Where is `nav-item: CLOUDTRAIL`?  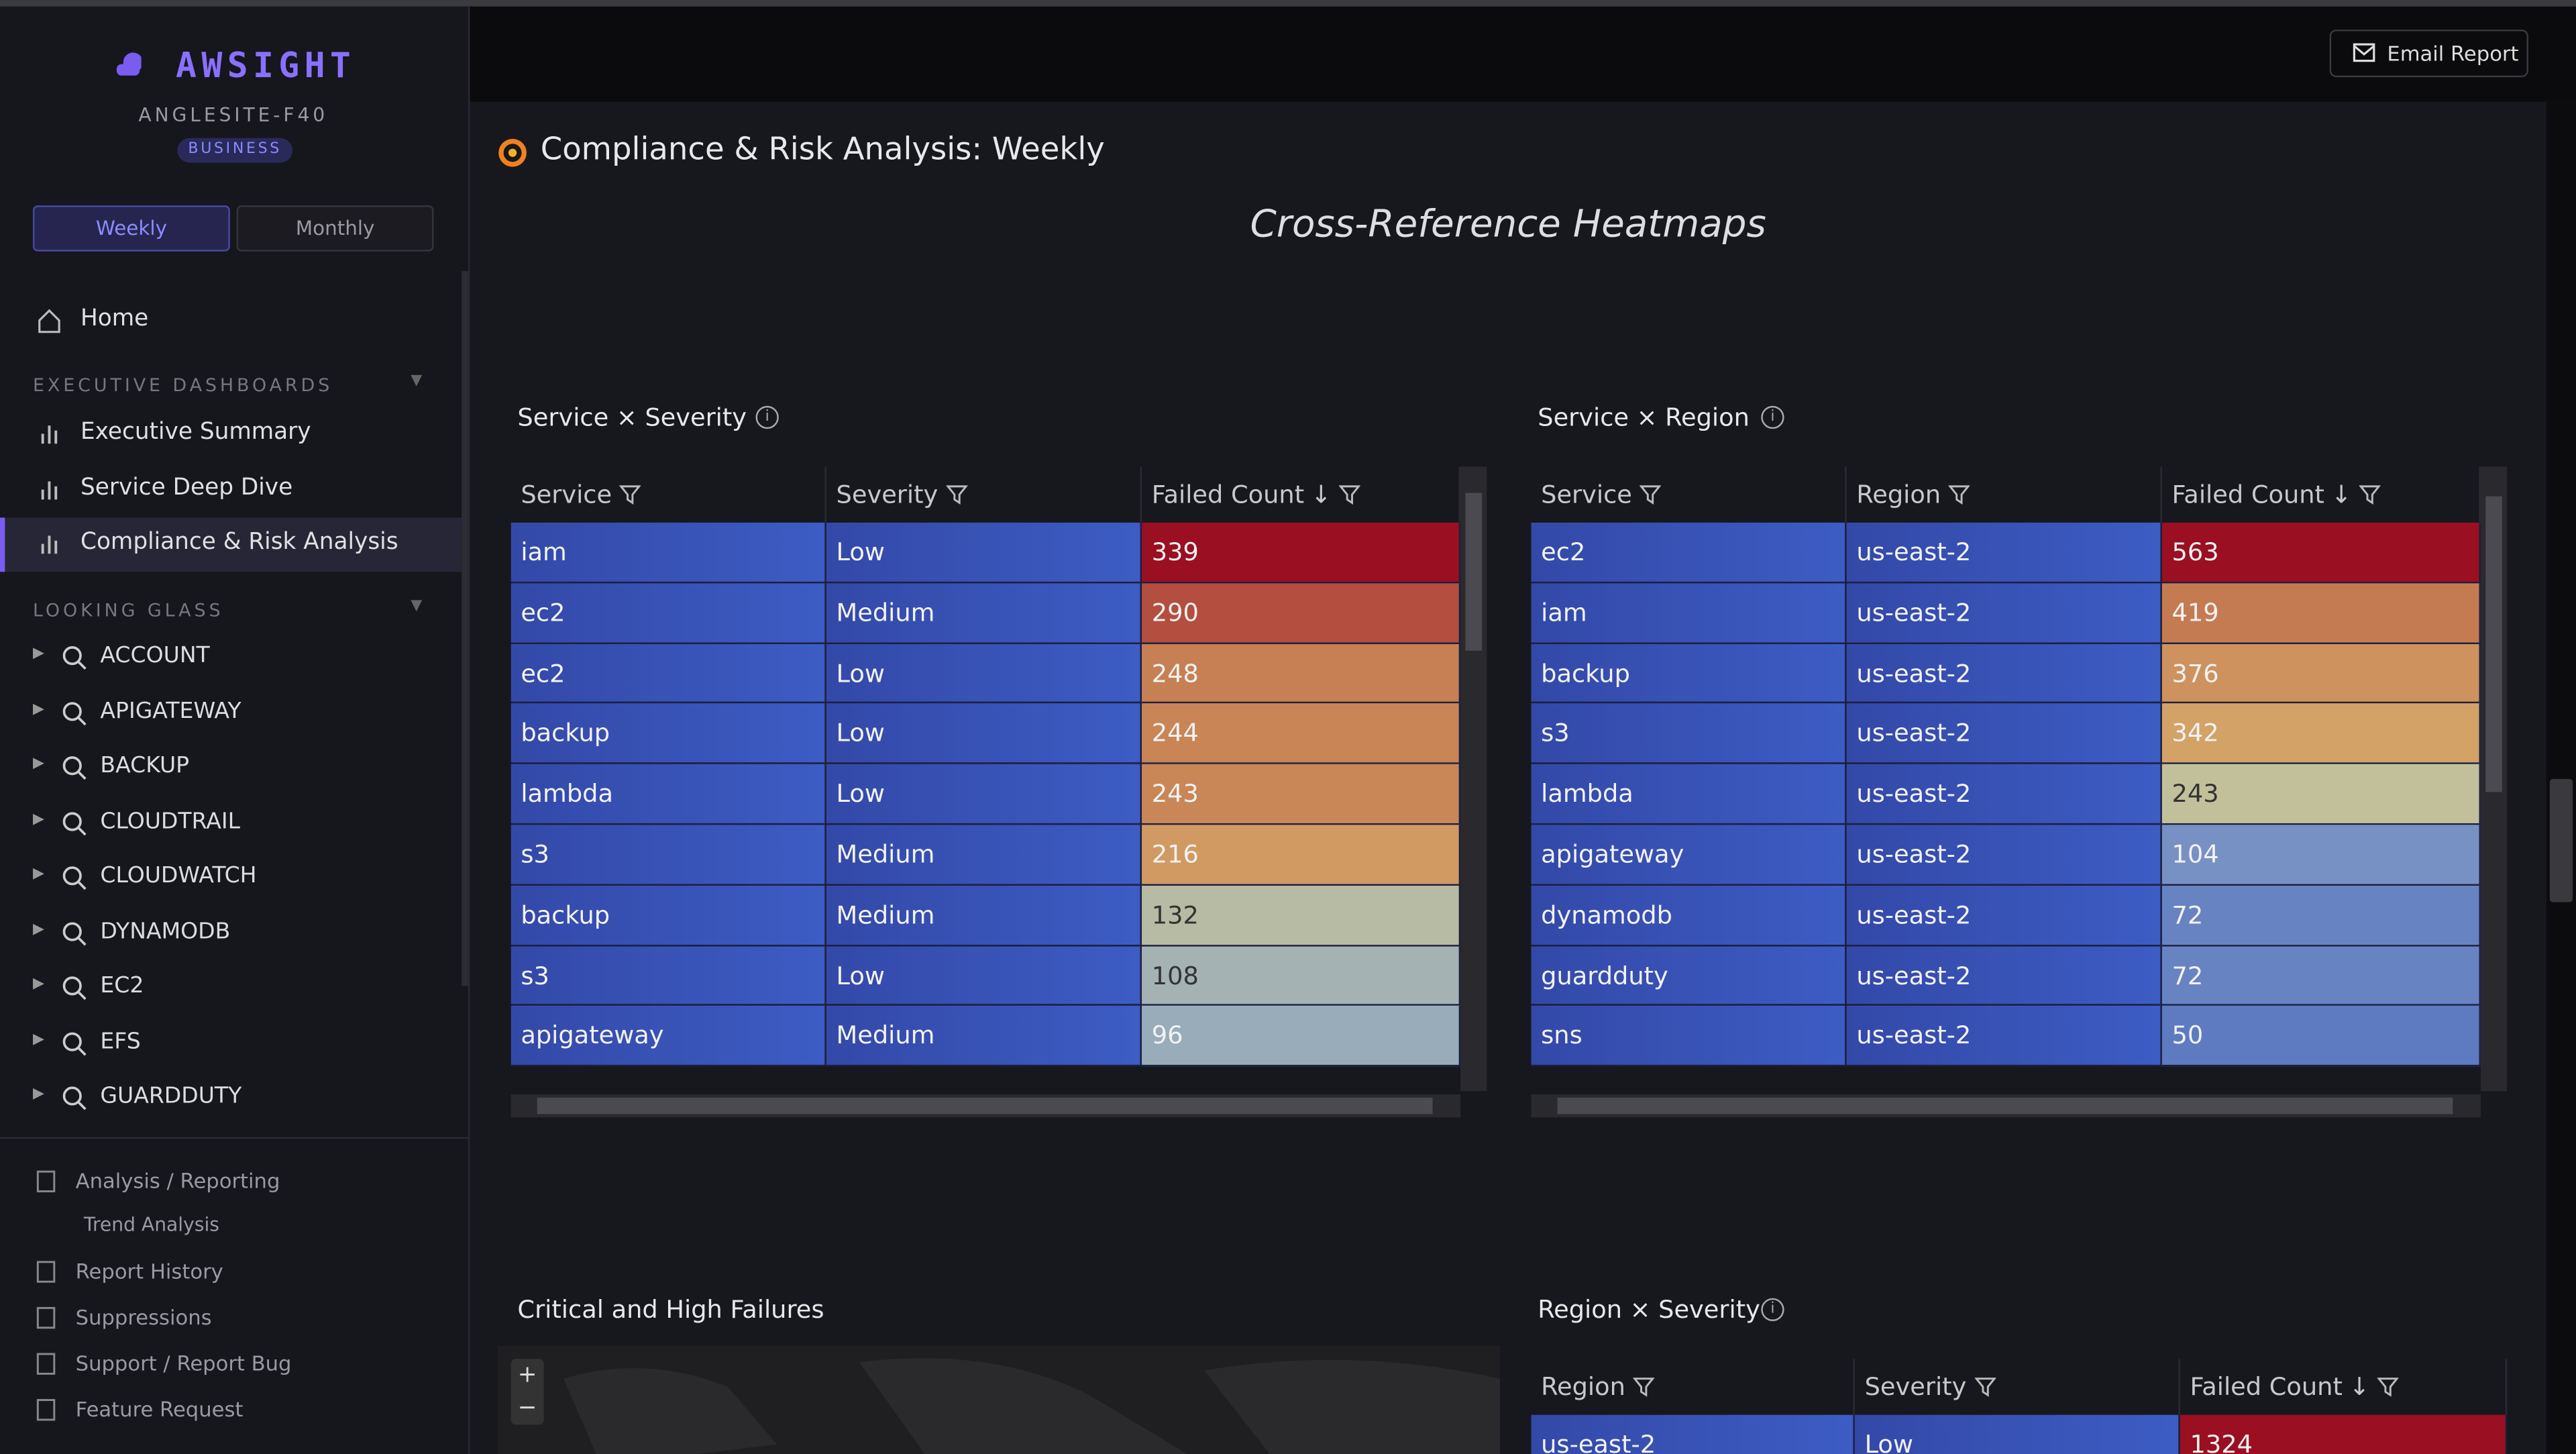 nav-item: CLOUDTRAIL is located at coordinates (170, 820).